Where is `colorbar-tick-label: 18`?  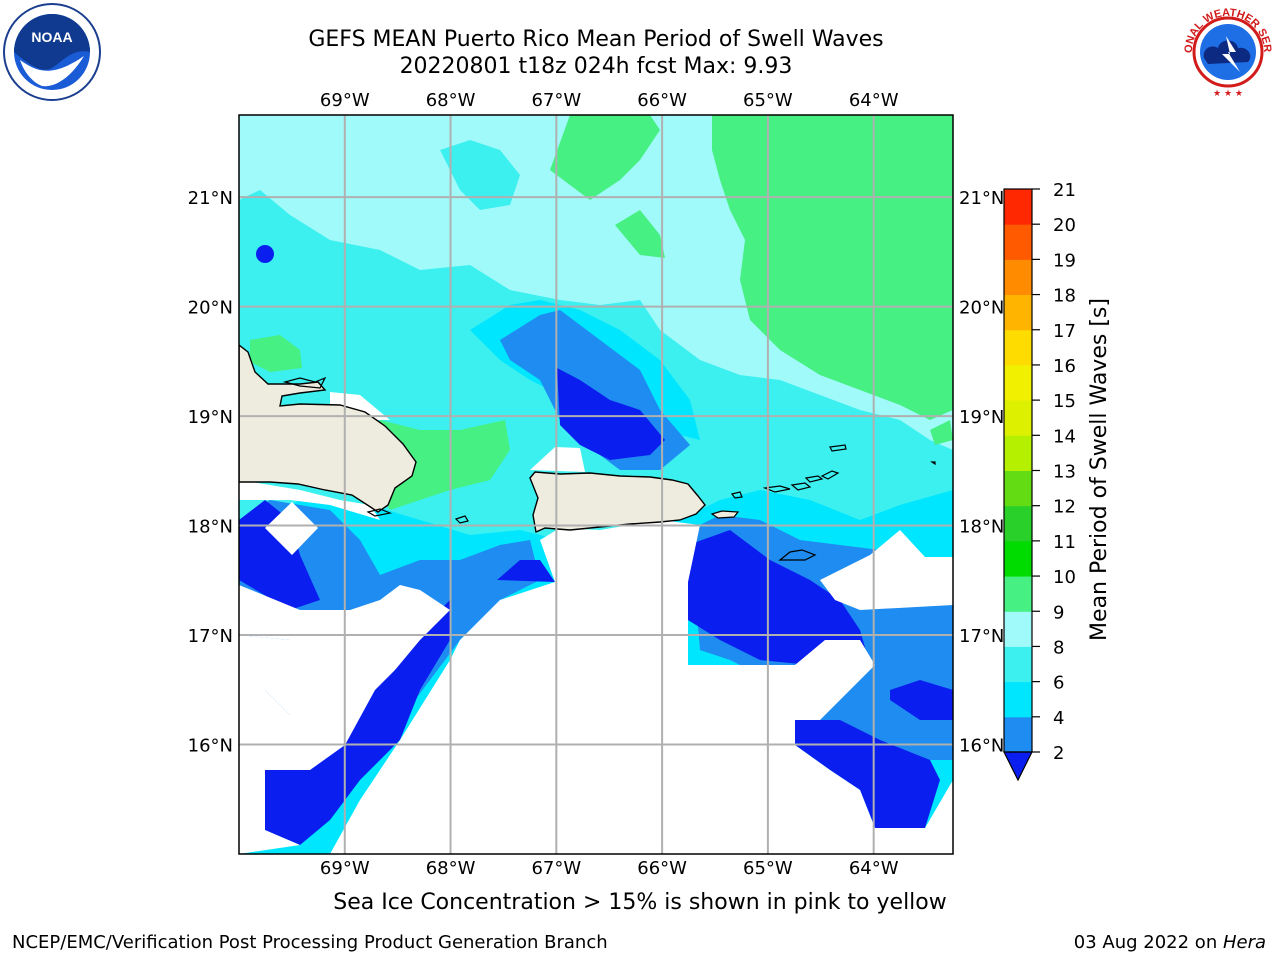 colorbar-tick-label: 18 is located at coordinates (1064, 296).